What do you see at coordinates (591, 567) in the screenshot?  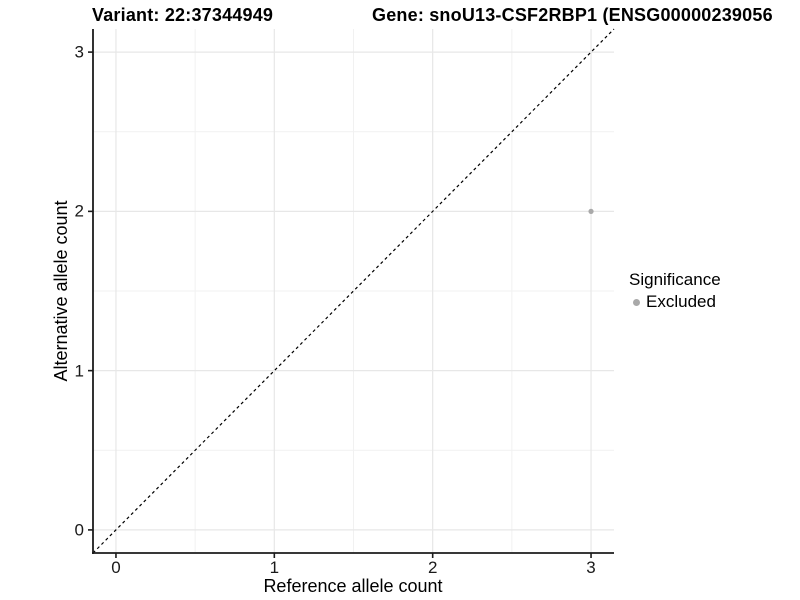 I see `x-tick-label: 3` at bounding box center [591, 567].